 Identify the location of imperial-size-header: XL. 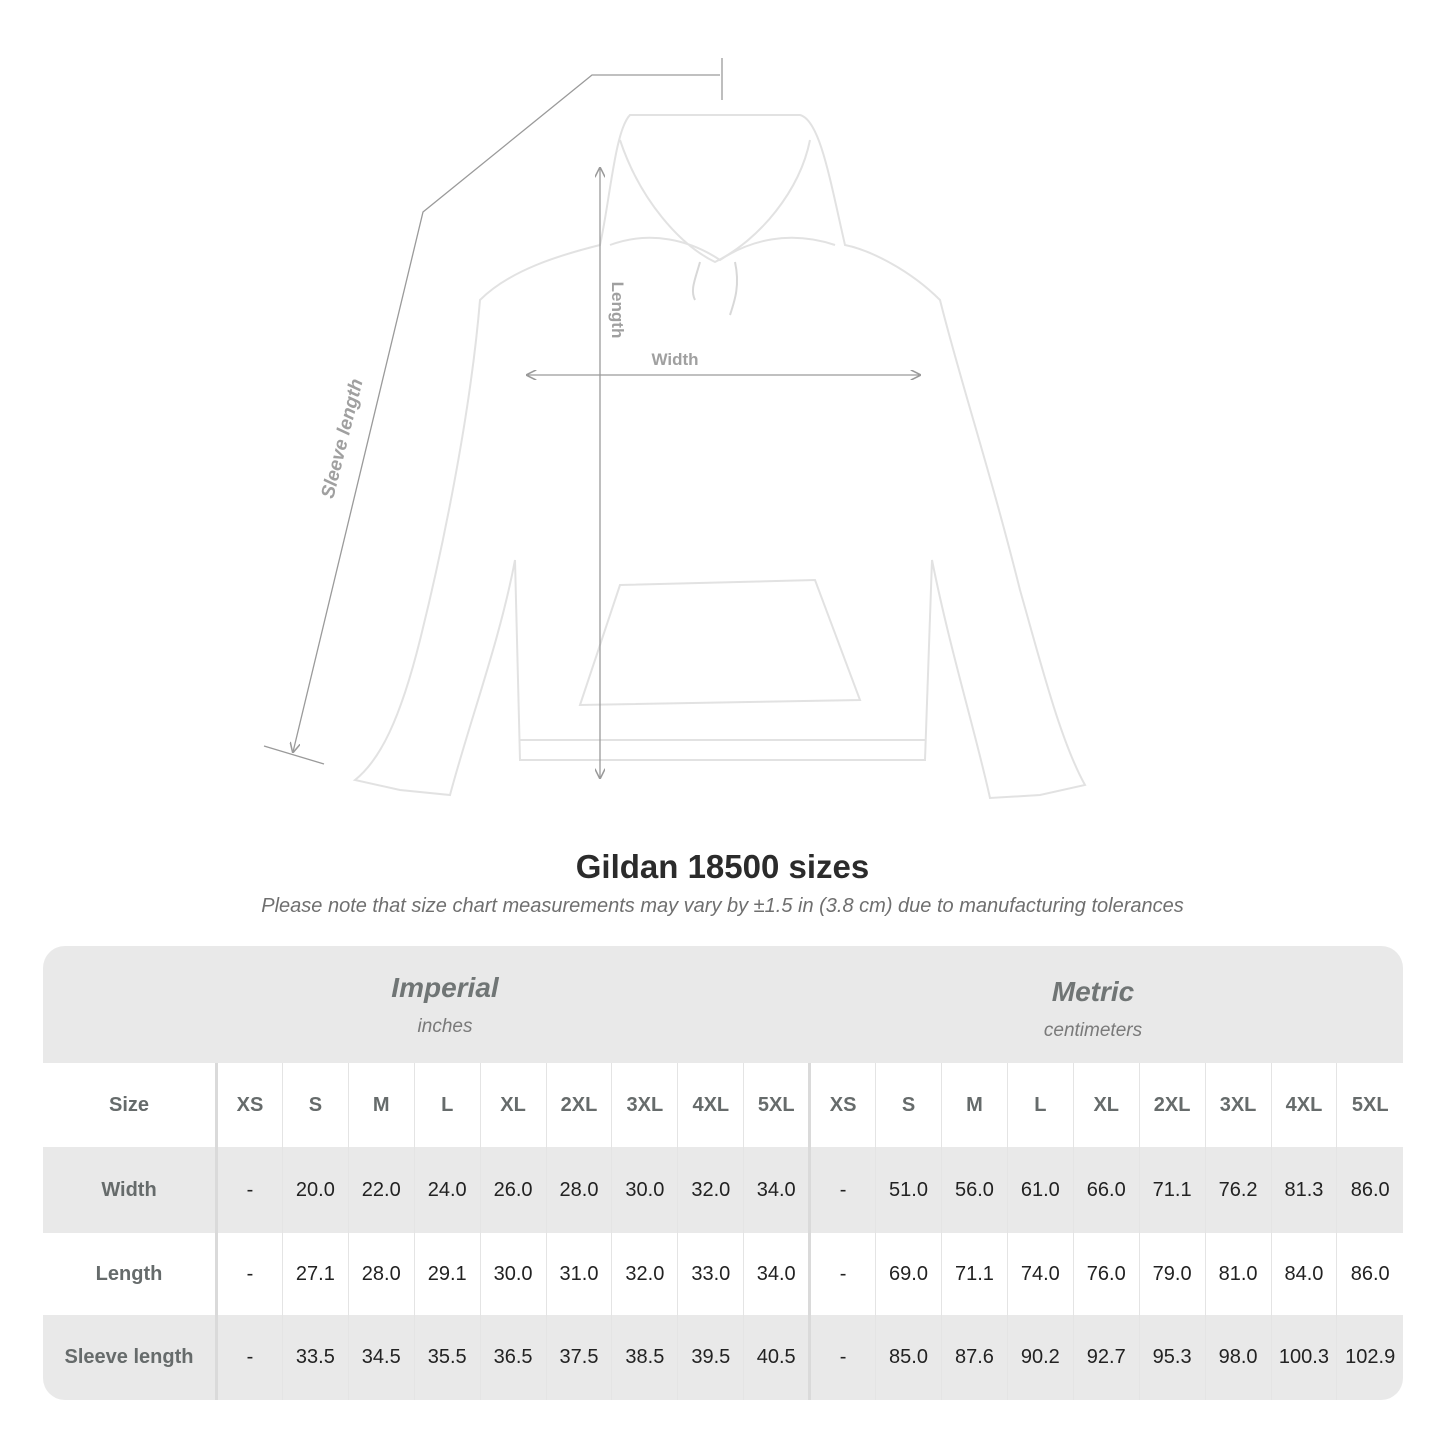
(513, 1105).